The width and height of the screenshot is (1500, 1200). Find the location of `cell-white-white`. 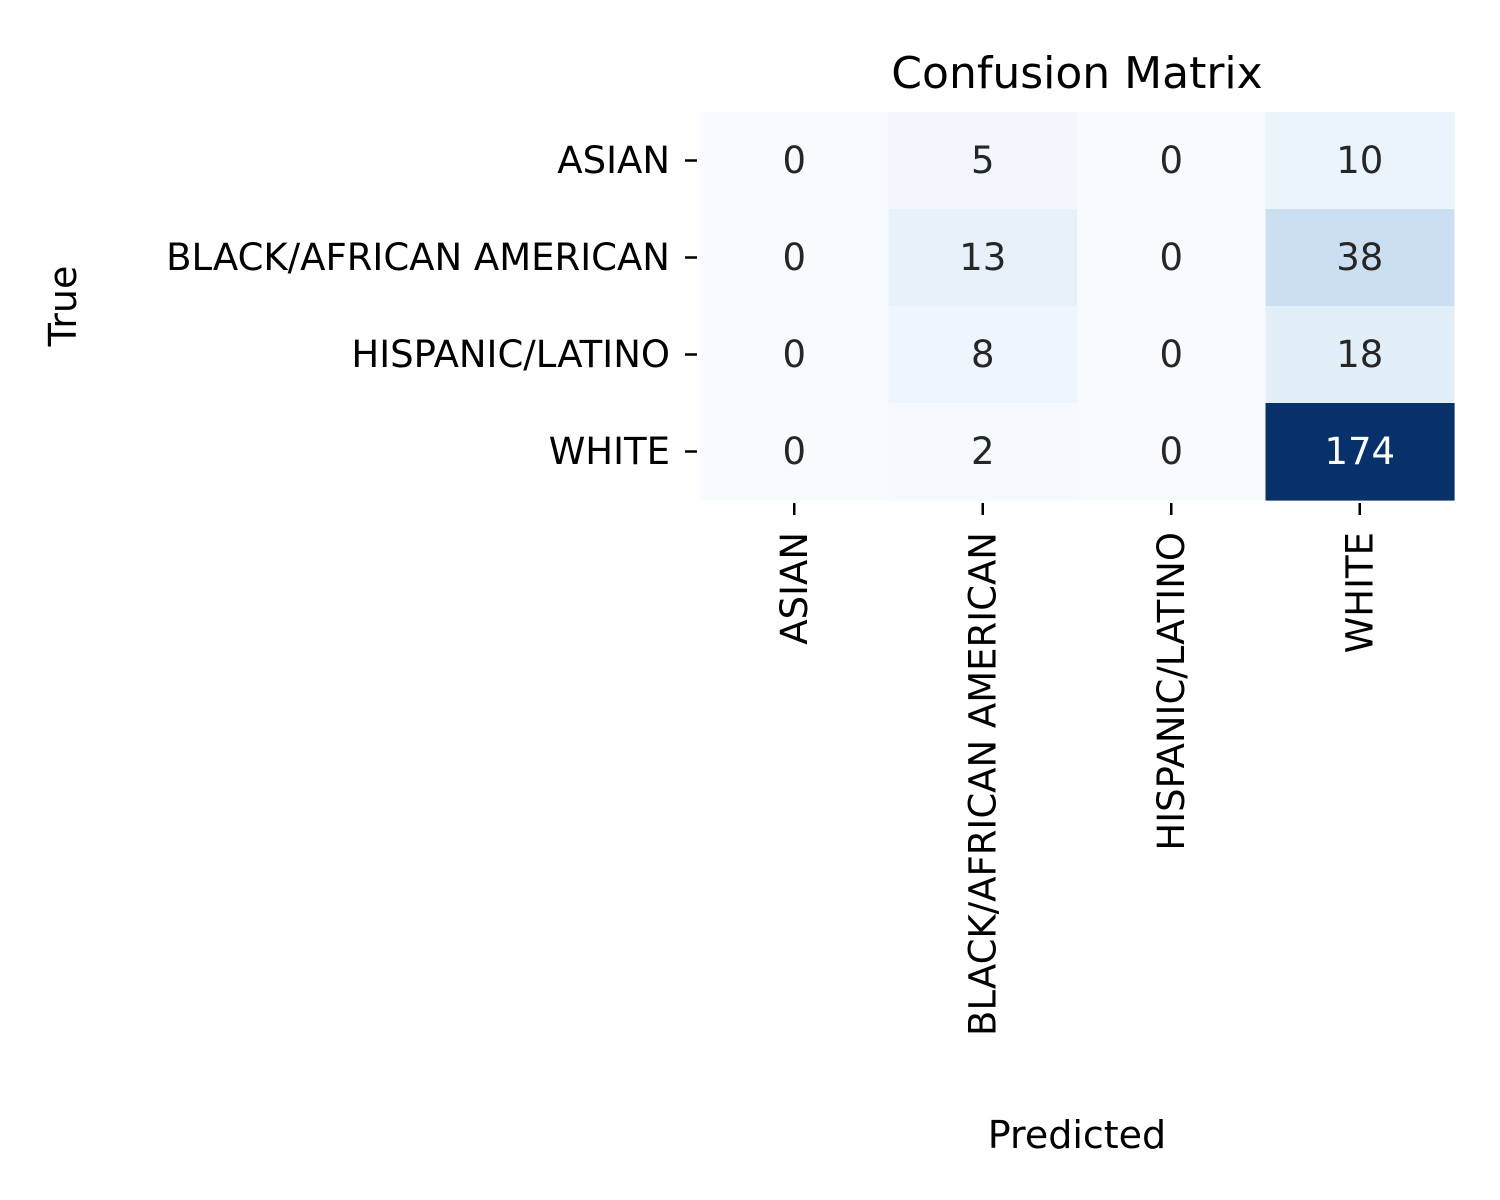

cell-white-white is located at coordinates (1360, 452).